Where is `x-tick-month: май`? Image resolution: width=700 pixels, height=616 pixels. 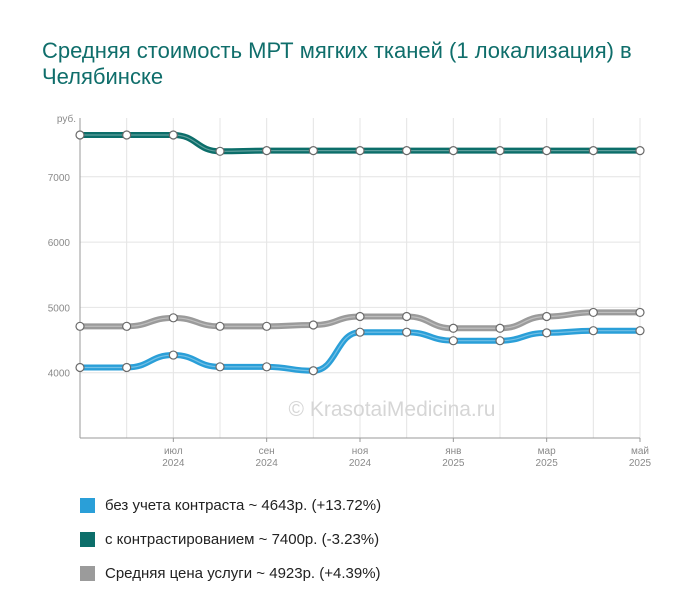
x-tick-month: май is located at coordinates (640, 451).